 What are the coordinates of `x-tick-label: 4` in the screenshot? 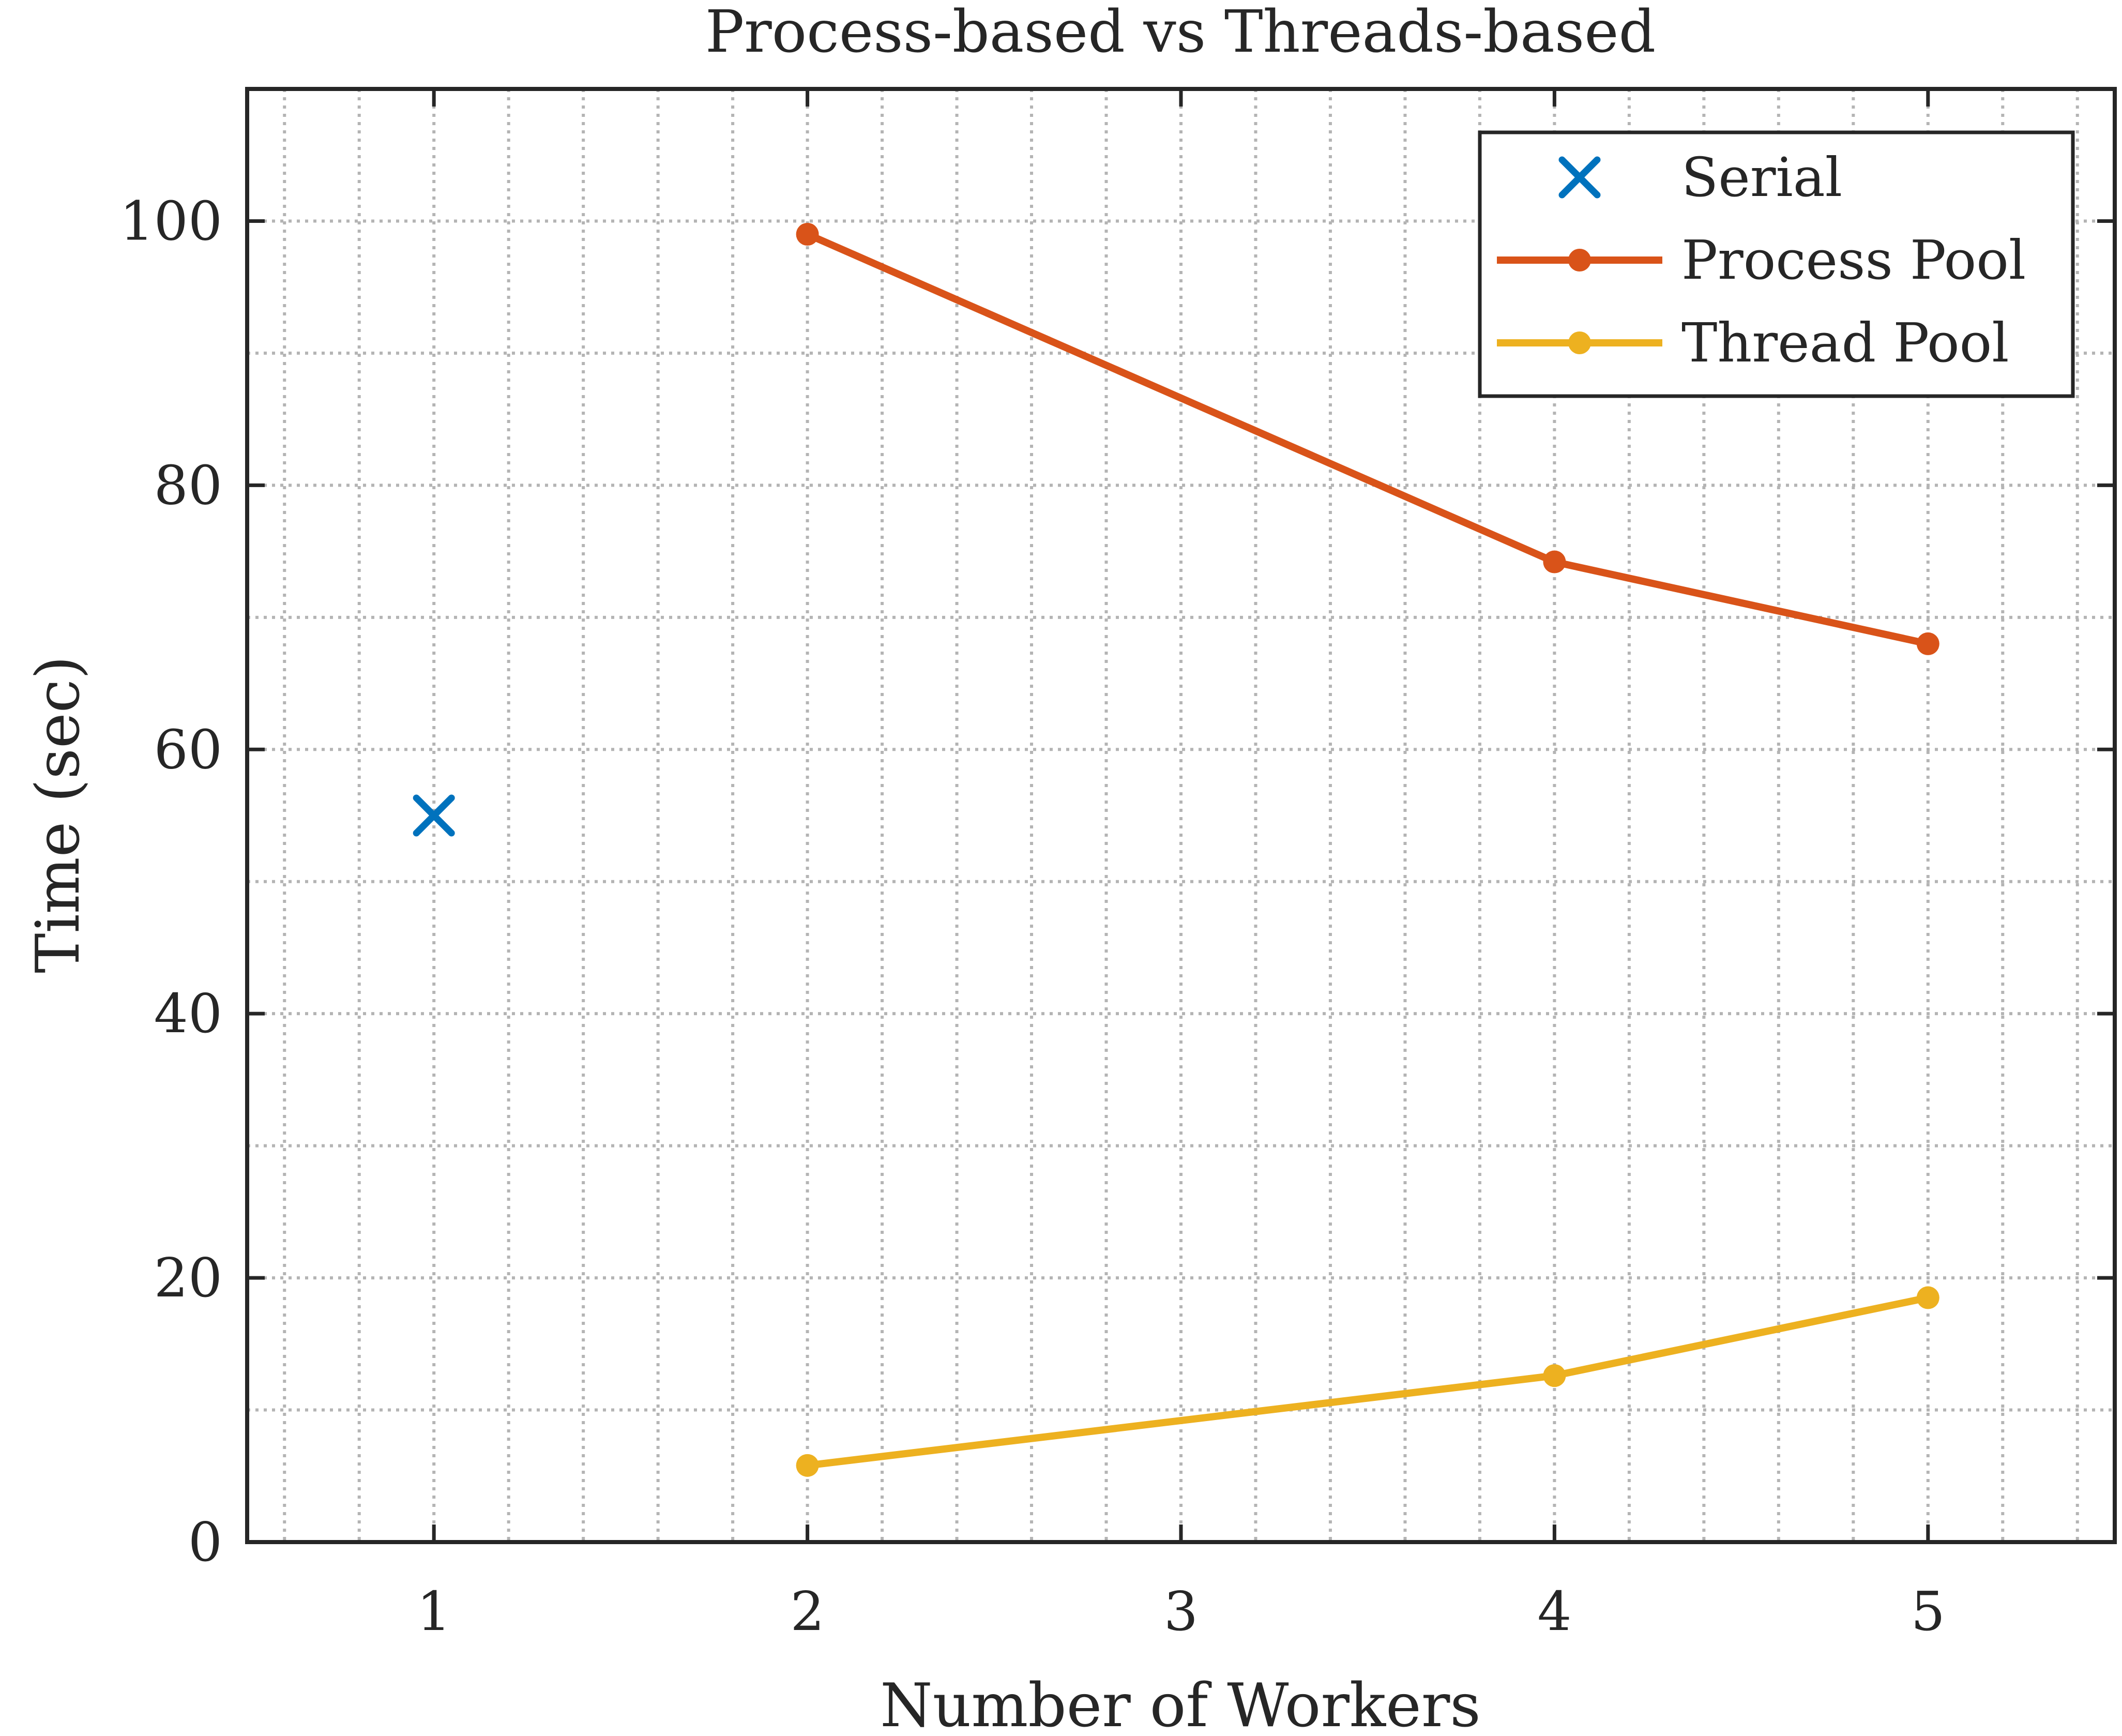 It's located at (1554, 1611).